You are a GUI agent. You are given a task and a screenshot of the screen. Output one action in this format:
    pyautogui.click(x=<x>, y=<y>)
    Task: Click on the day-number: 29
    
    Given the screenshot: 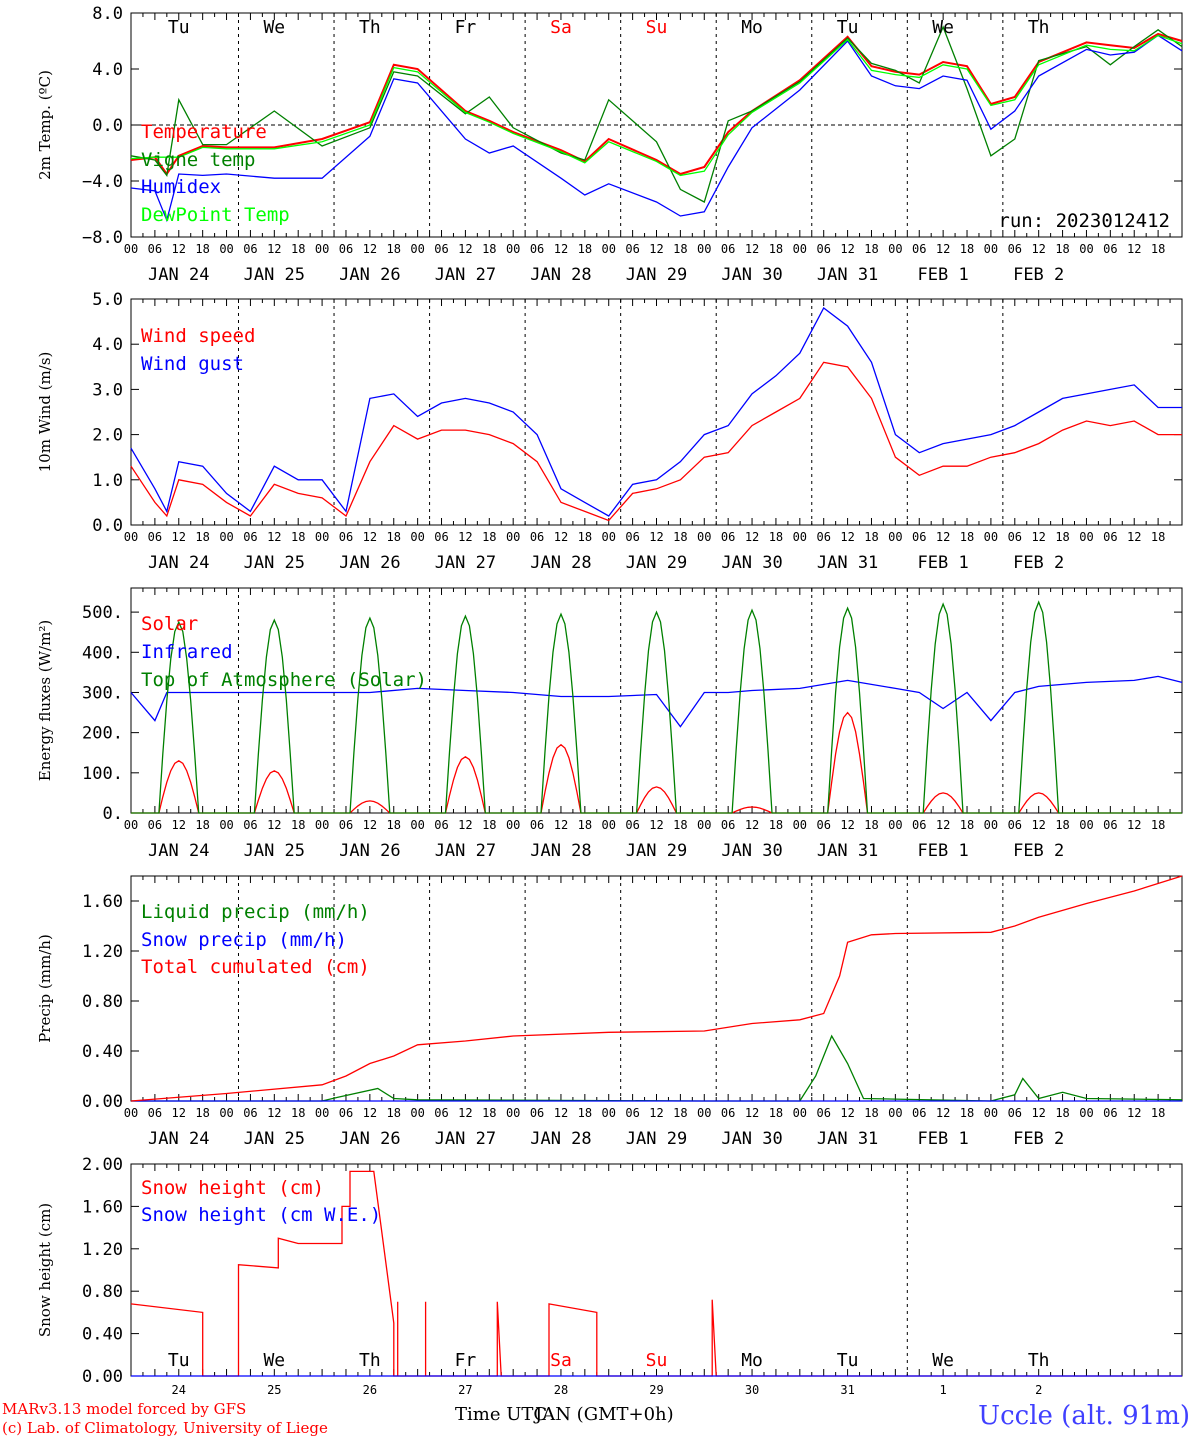 What is the action you would take?
    pyautogui.click(x=656, y=1390)
    